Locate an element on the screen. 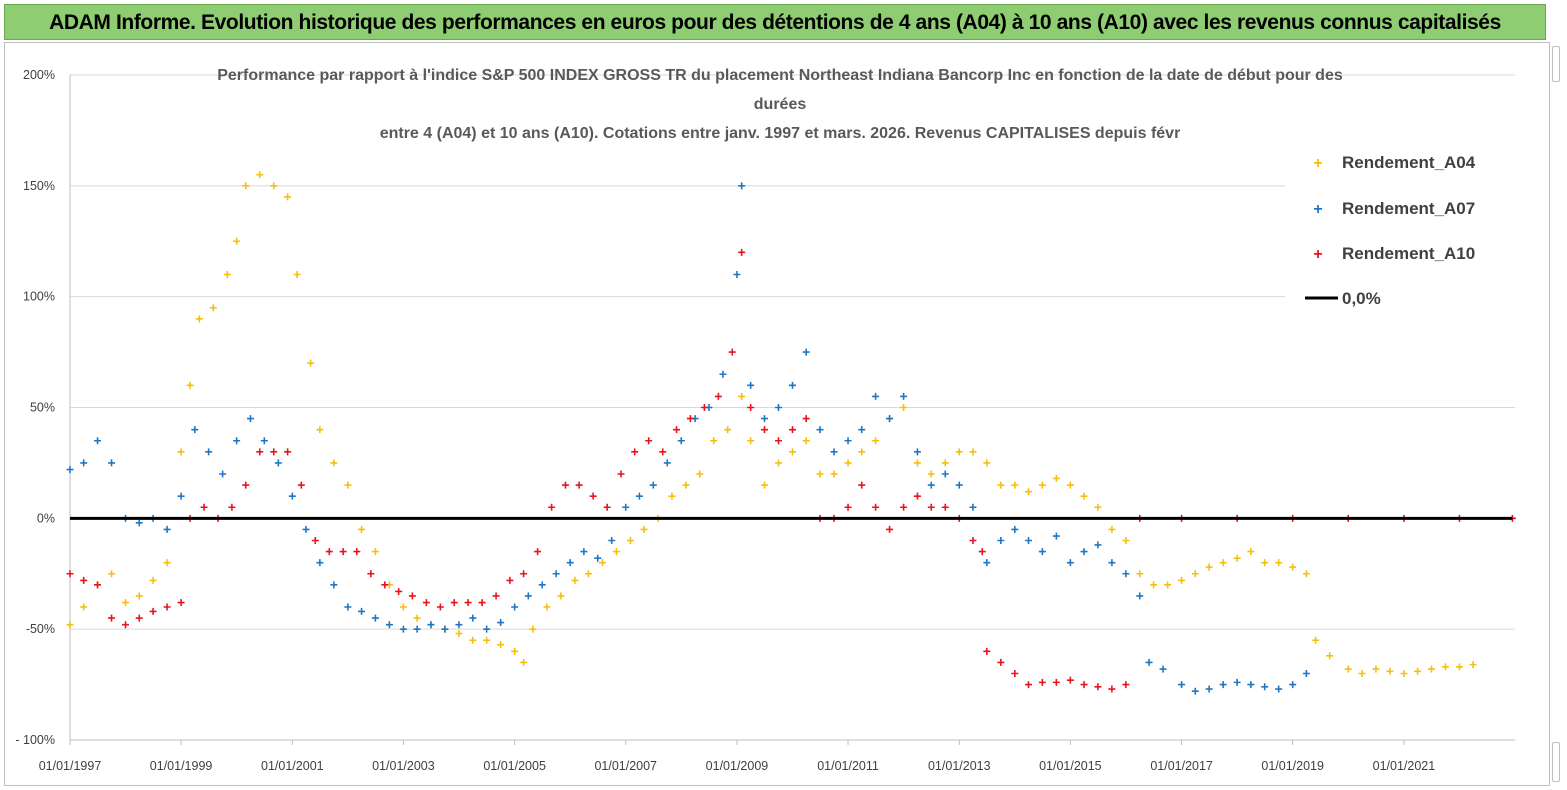 This screenshot has width=1567, height=790. y-tick-label: - 100% is located at coordinates (35, 740).